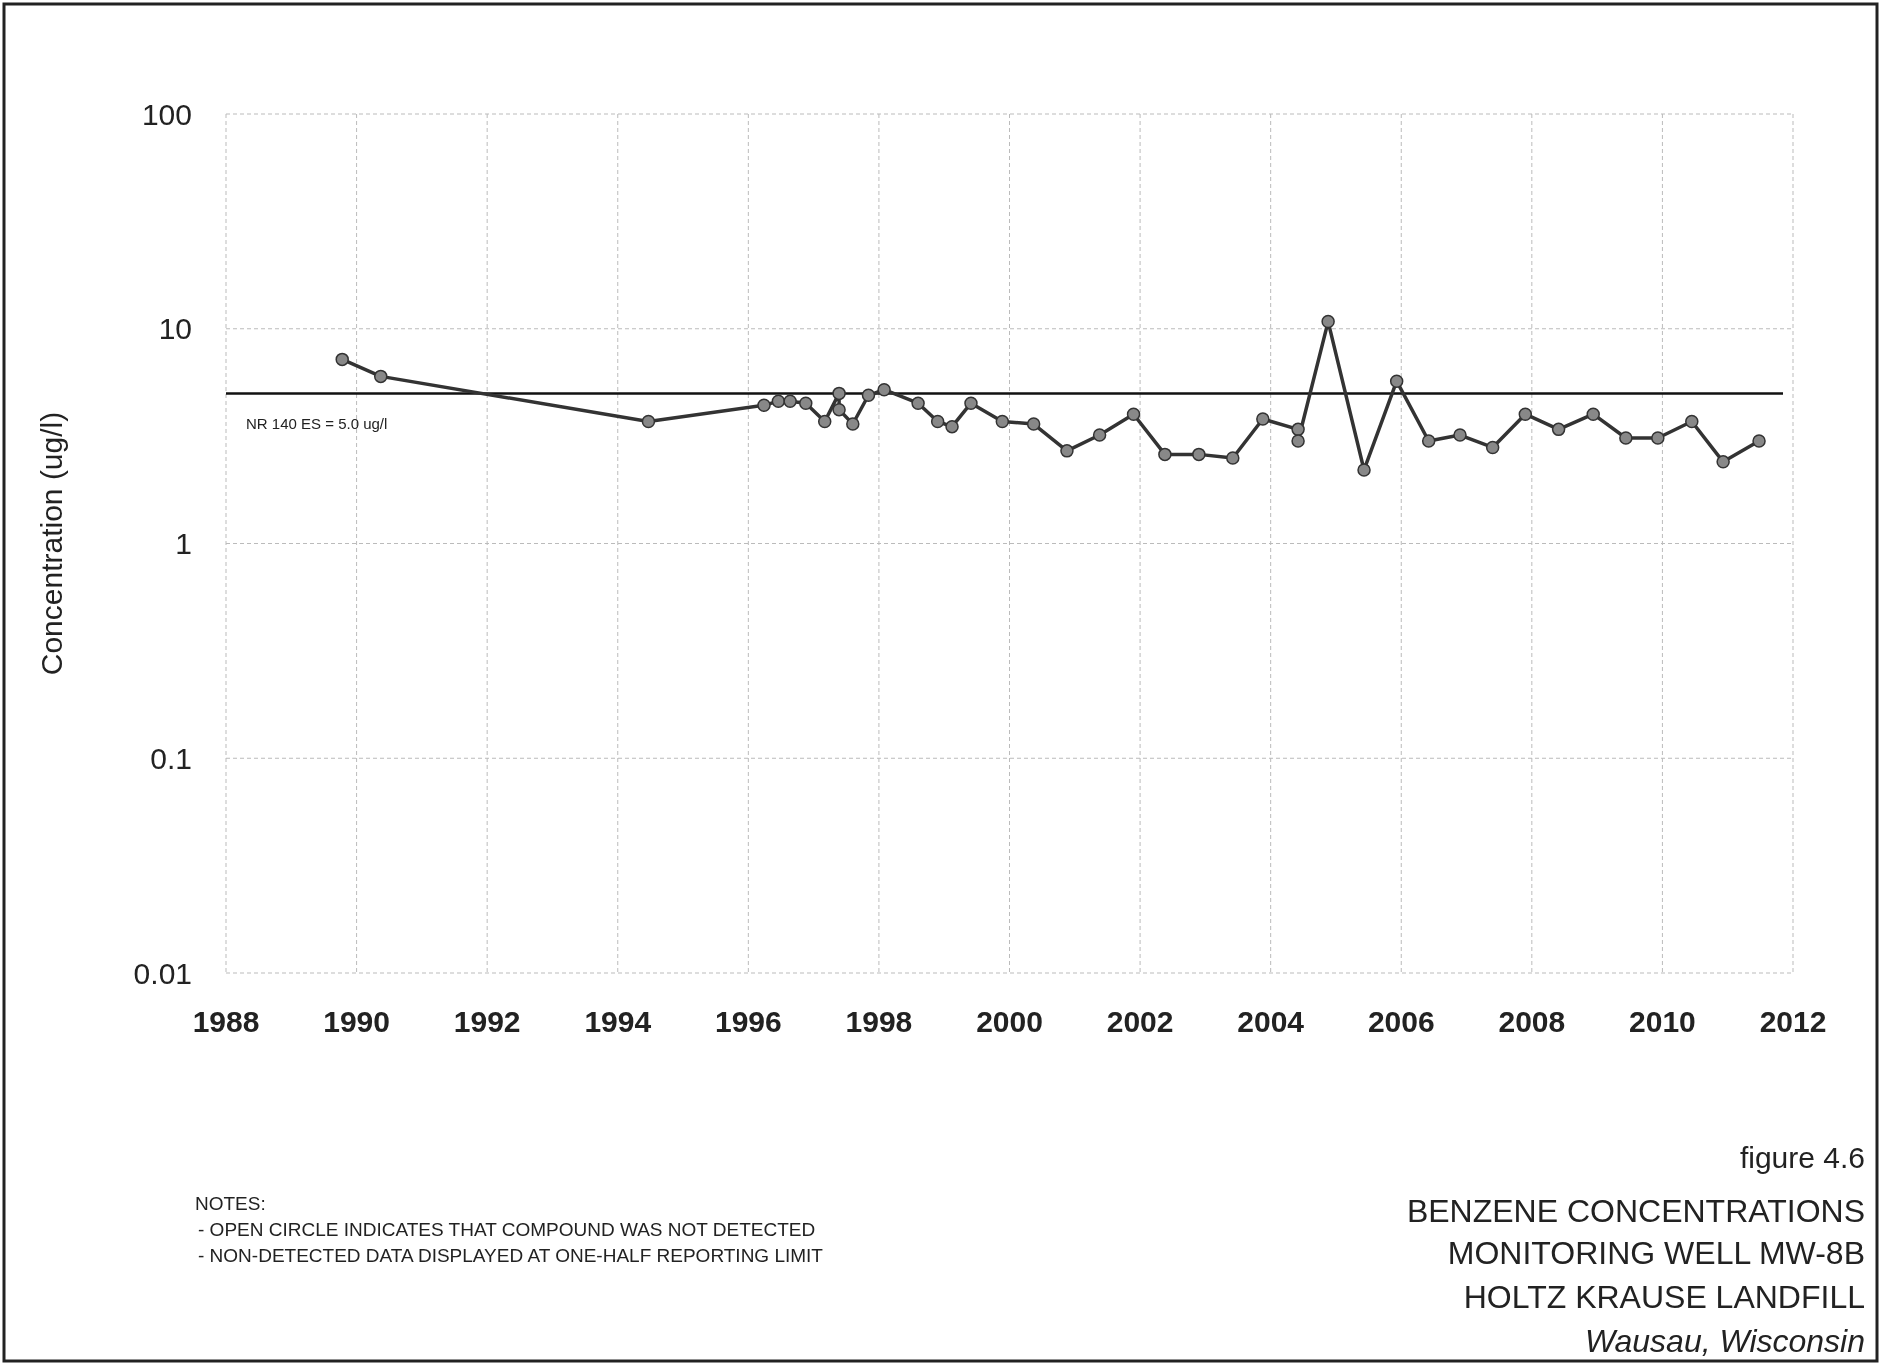  I want to click on x-tick-label: 1998, so click(879, 1021).